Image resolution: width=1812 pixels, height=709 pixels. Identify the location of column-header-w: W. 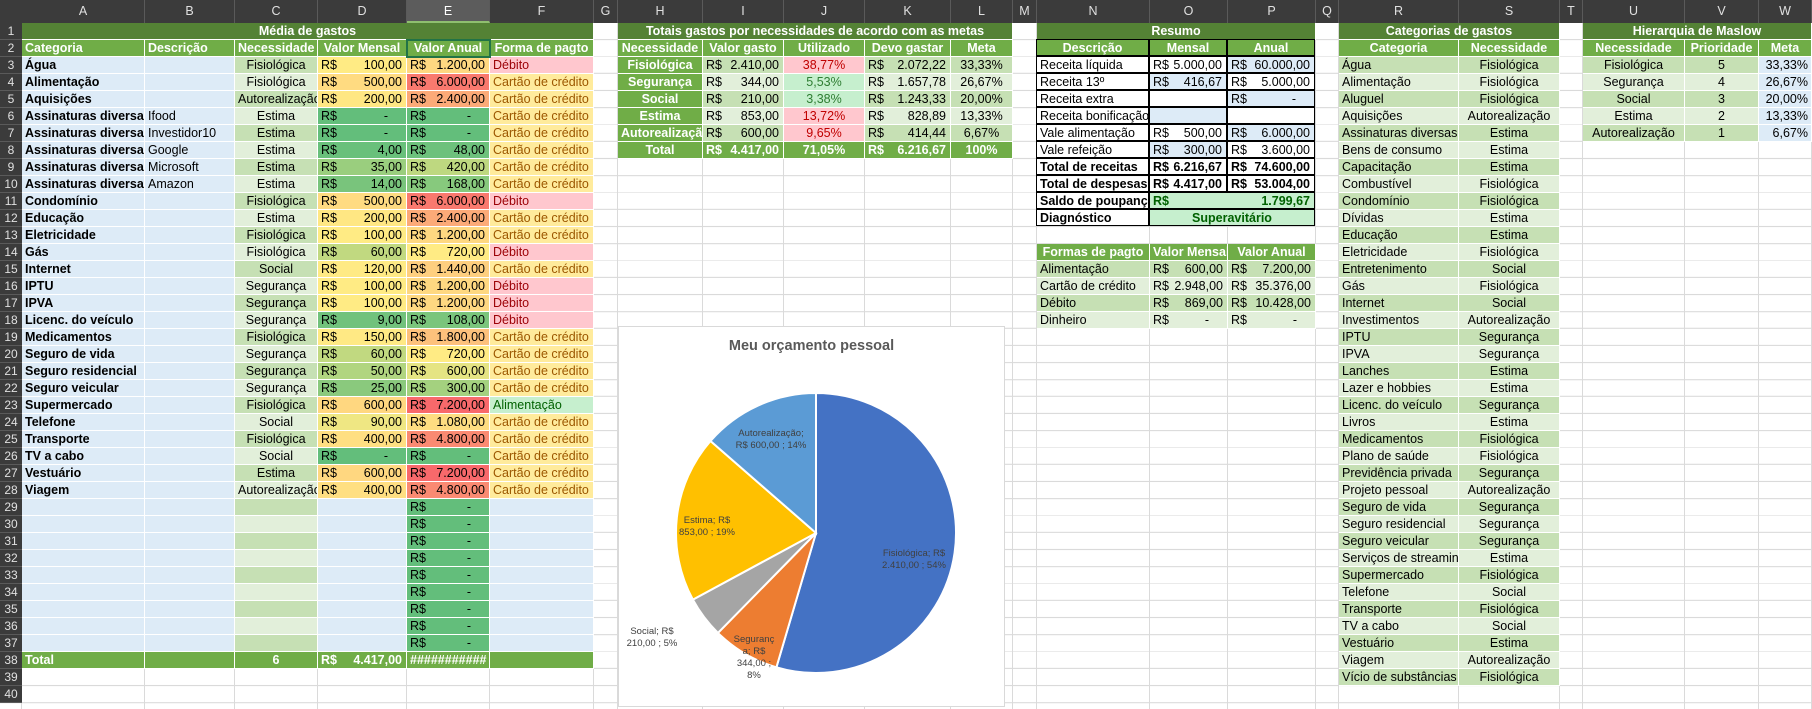
(1785, 11).